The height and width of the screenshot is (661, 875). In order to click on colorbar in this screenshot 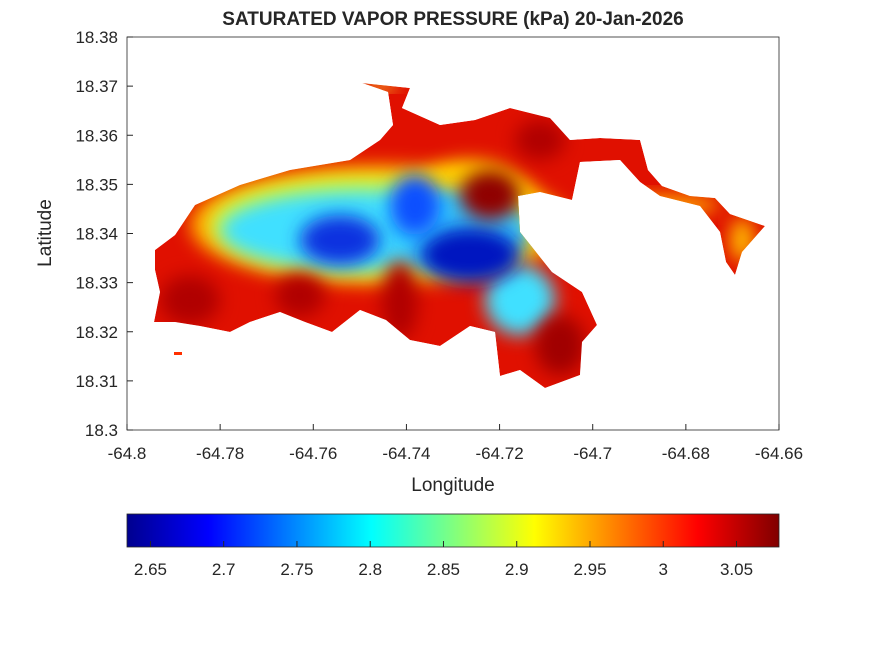, I will do `click(453, 530)`.